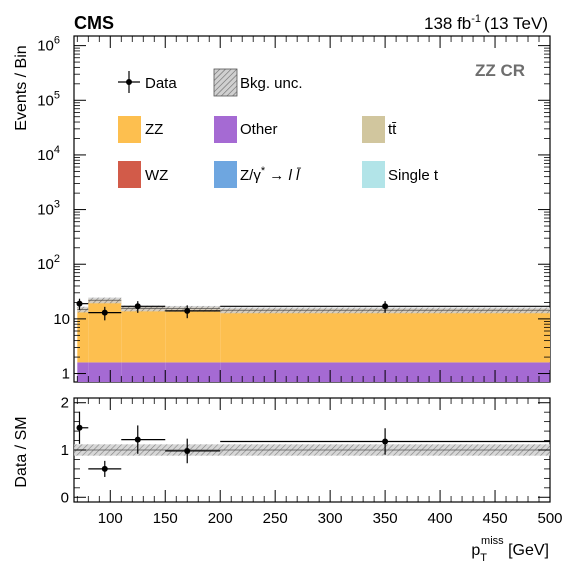 The height and width of the screenshot is (570, 580). What do you see at coordinates (65, 450) in the screenshot?
I see `ratio-y-tick-label: 1` at bounding box center [65, 450].